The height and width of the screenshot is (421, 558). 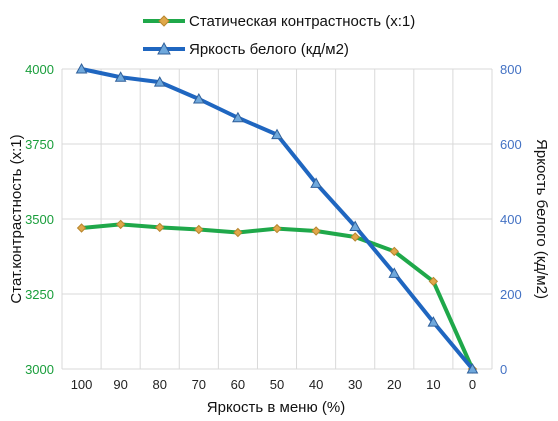 What do you see at coordinates (302, 21) in the screenshot?
I see `legend-contrast-label: Статическая контрастность (x:1)` at bounding box center [302, 21].